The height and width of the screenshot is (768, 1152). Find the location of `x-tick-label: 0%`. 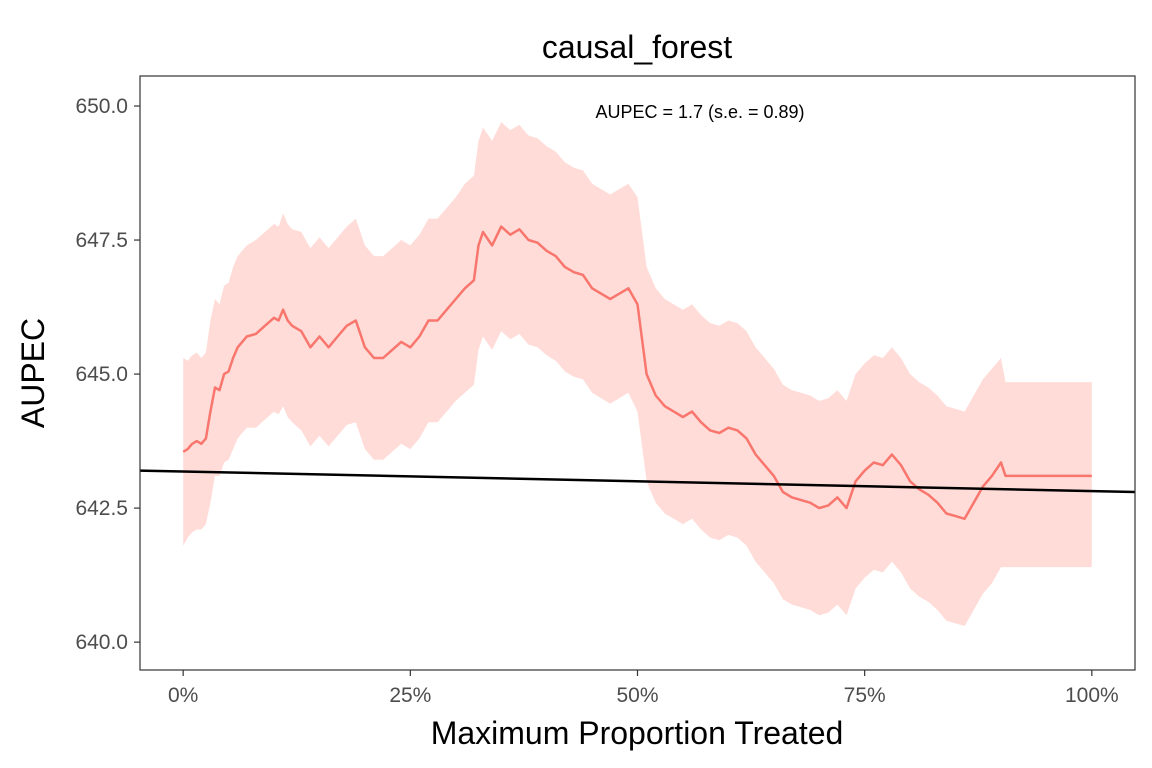

x-tick-label: 0% is located at coordinates (183, 695).